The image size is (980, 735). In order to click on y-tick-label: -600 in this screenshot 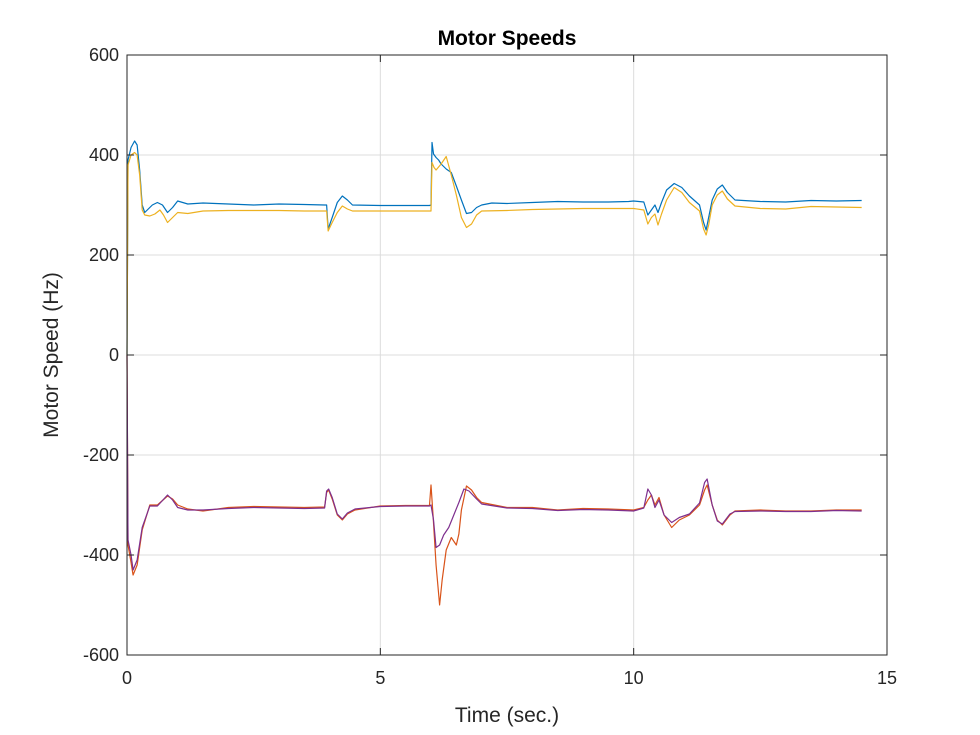, I will do `click(101, 655)`.